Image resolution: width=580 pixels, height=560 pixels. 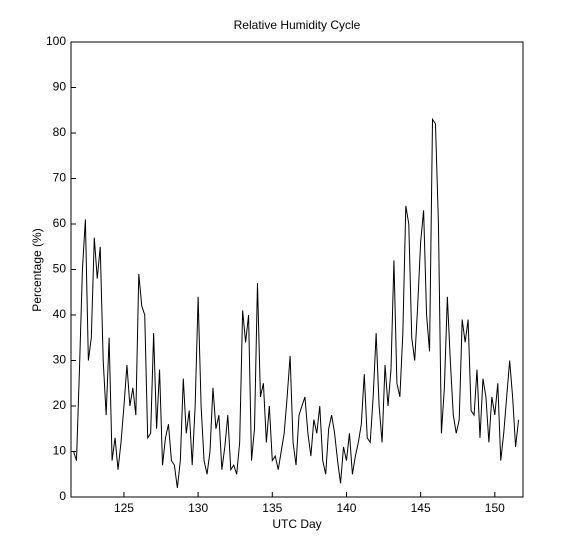 I want to click on y-tick-label: 100, so click(x=56, y=41).